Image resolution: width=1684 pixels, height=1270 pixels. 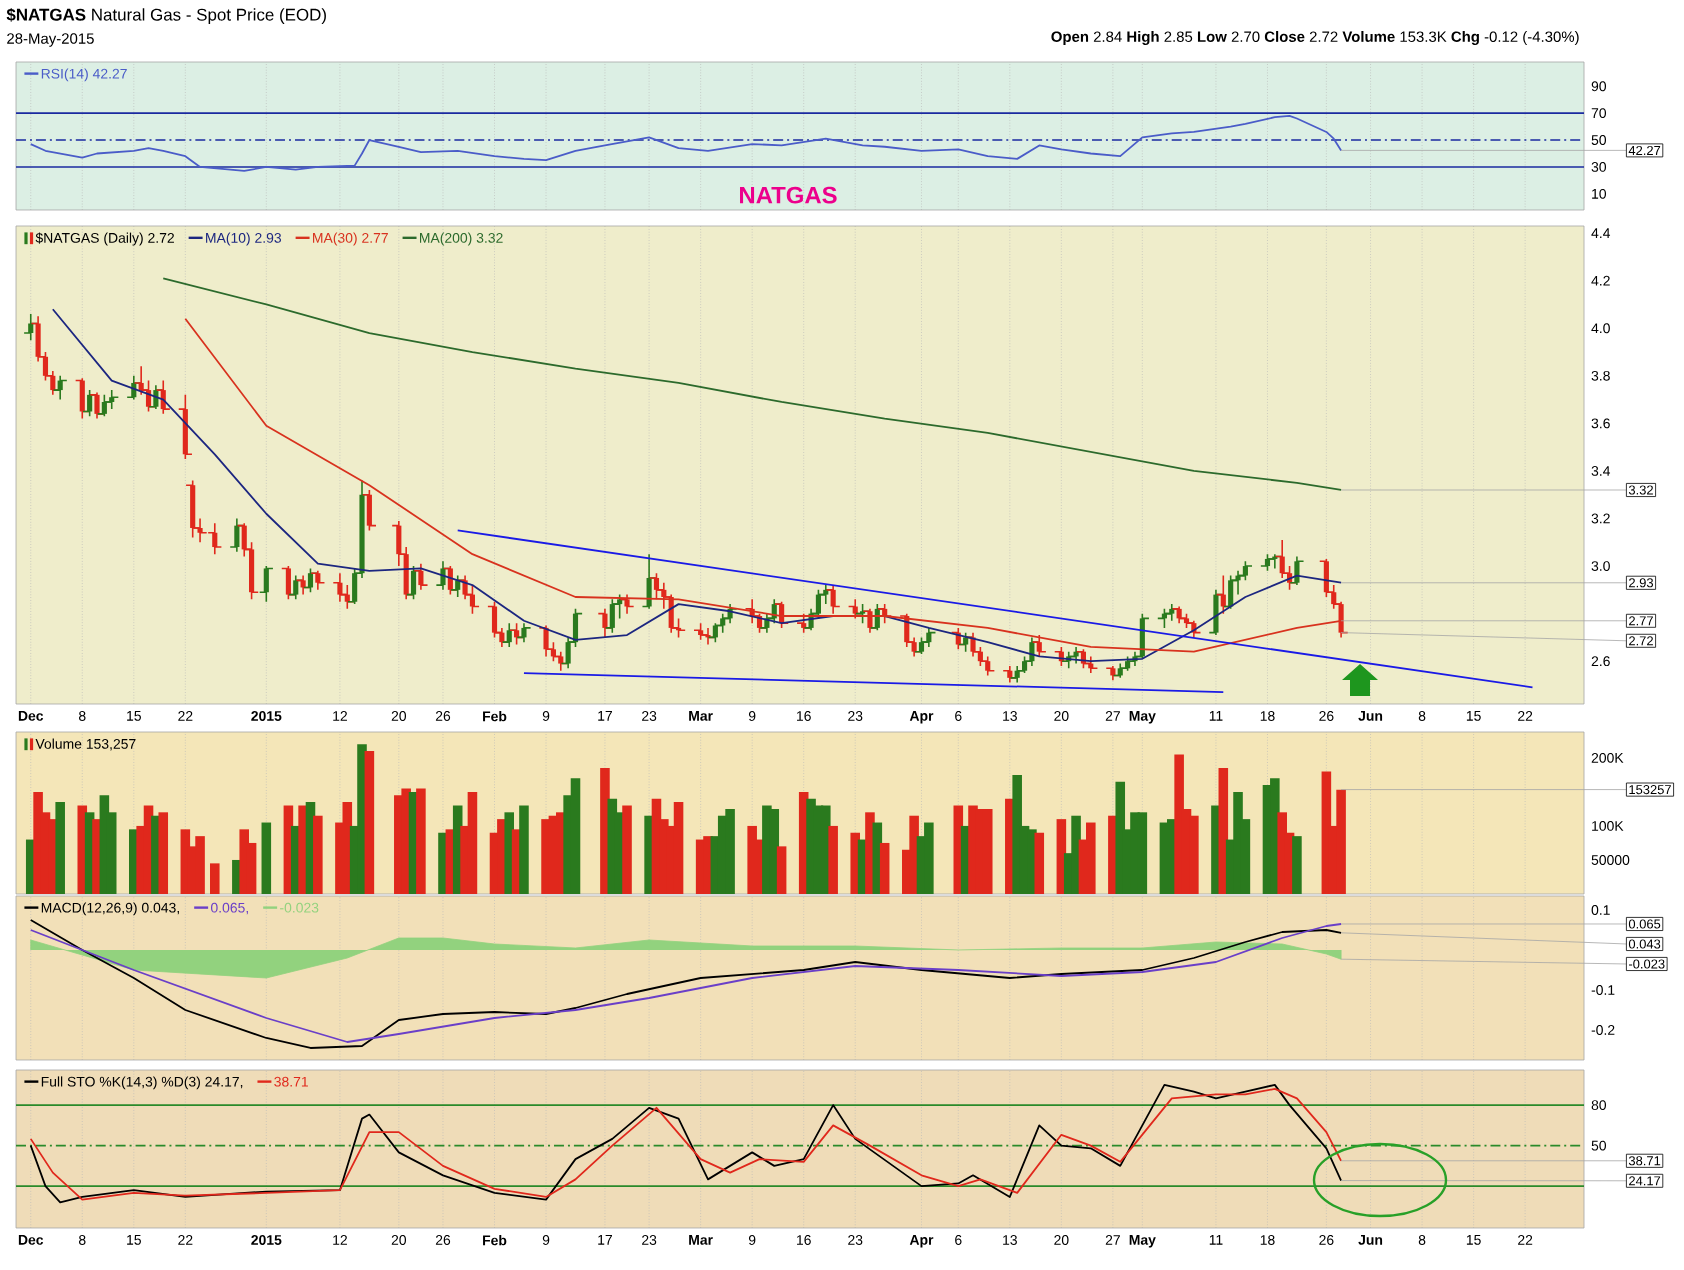 I want to click on annotation: NATGAS, so click(x=788, y=195).